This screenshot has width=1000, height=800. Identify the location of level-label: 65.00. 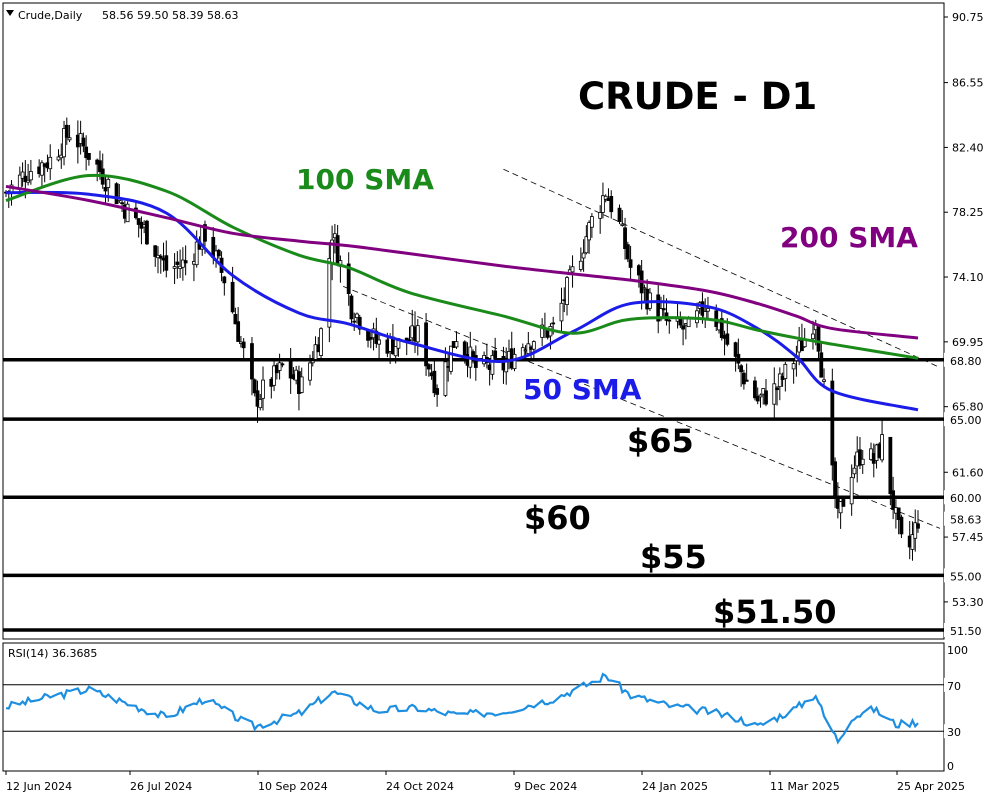
(966, 420).